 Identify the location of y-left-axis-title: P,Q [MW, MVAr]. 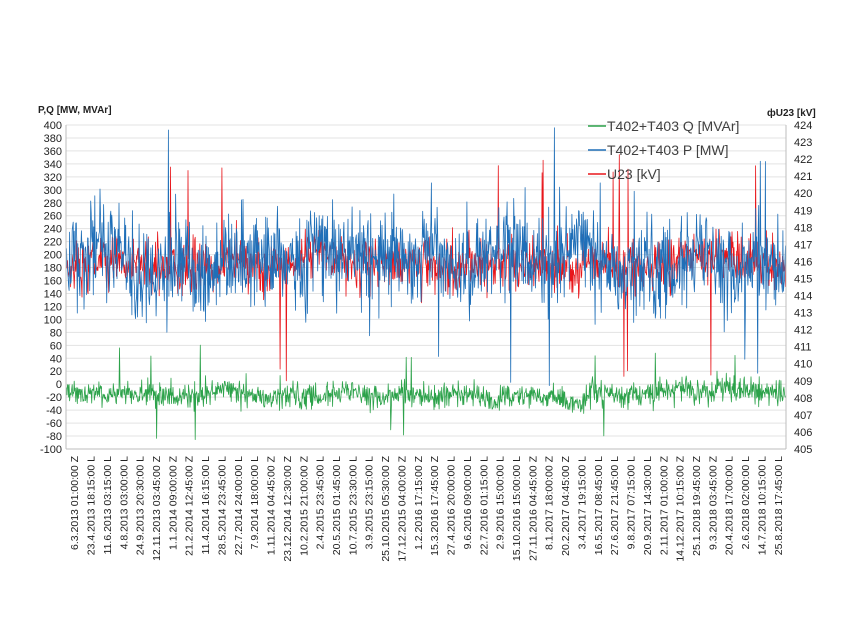
(75, 110).